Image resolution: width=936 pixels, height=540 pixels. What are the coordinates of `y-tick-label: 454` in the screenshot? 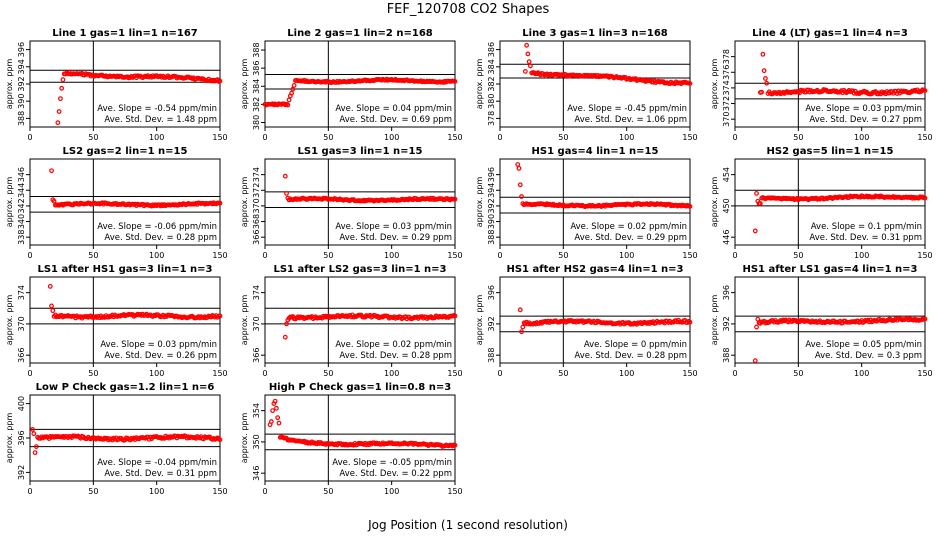 It's located at (726, 174).